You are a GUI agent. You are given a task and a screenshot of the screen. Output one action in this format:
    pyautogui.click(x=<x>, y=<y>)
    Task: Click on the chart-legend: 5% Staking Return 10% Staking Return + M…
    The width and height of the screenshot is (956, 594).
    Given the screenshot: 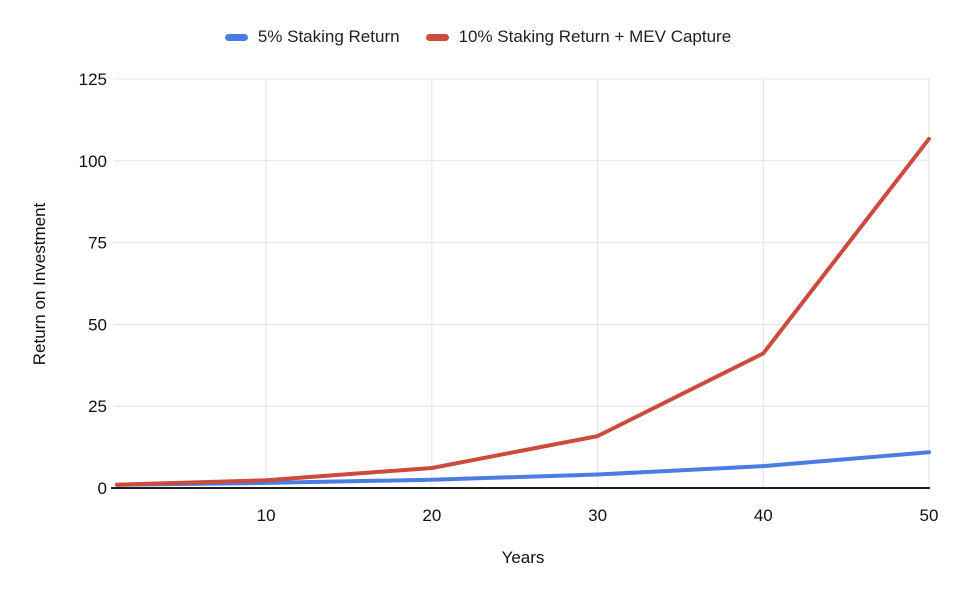 What is the action you would take?
    pyautogui.click(x=478, y=37)
    